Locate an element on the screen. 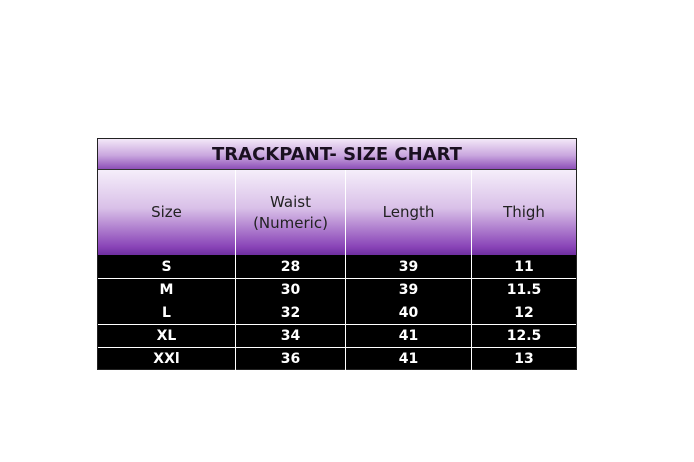  header-thigh: Thigh is located at coordinates (524, 212).